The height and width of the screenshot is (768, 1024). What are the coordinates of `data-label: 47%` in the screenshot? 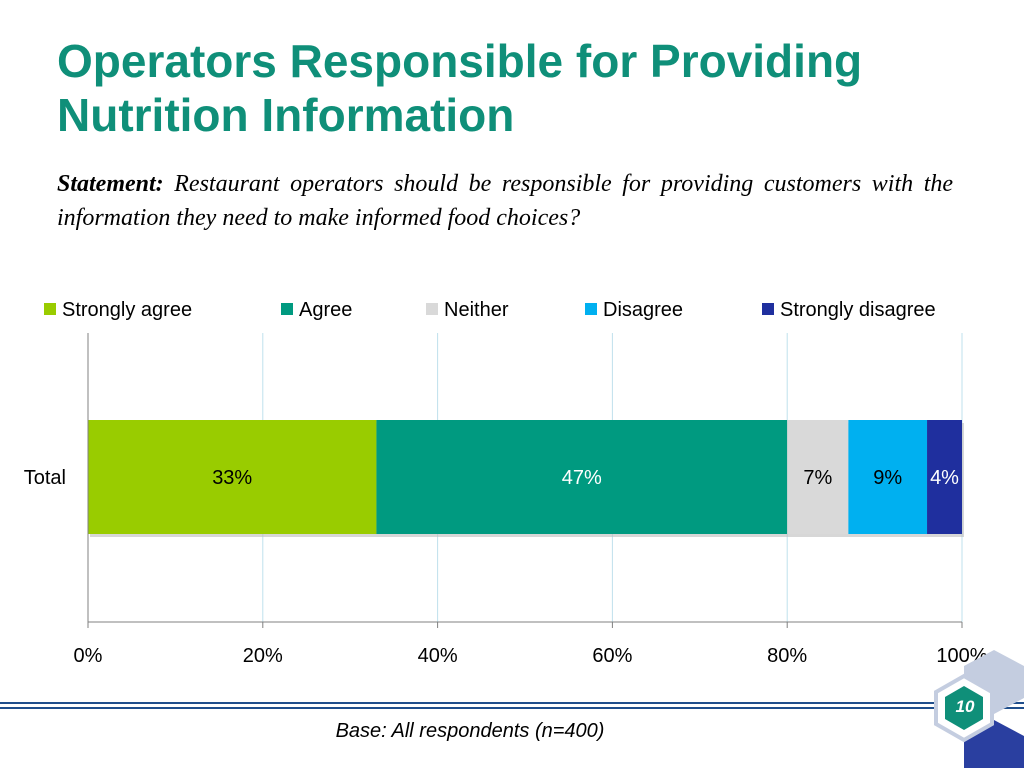 It's located at (582, 478).